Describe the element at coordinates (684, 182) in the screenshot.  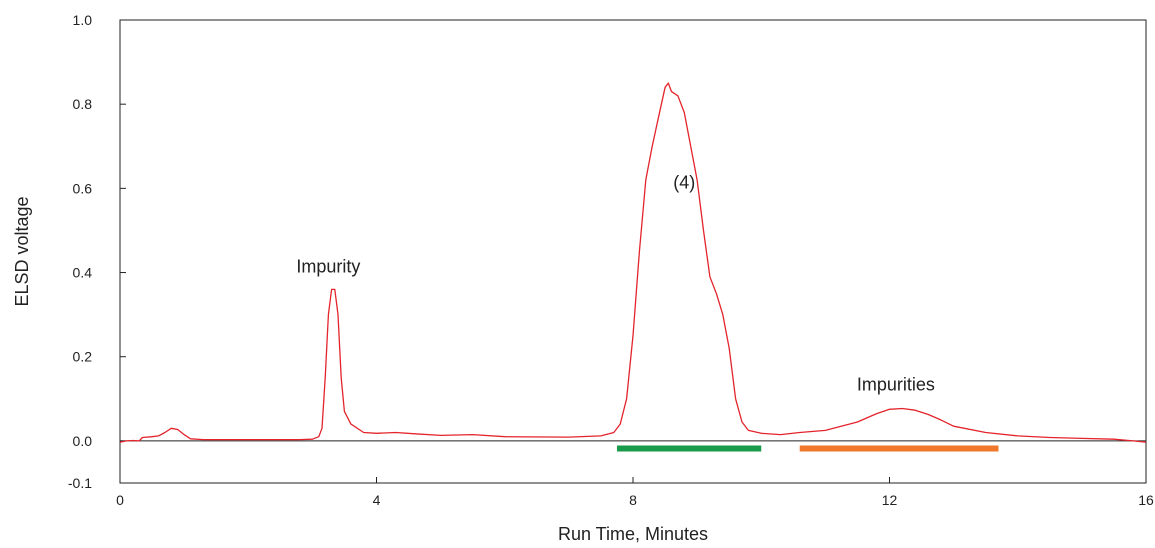
I see `peak-annotation: (4)` at that location.